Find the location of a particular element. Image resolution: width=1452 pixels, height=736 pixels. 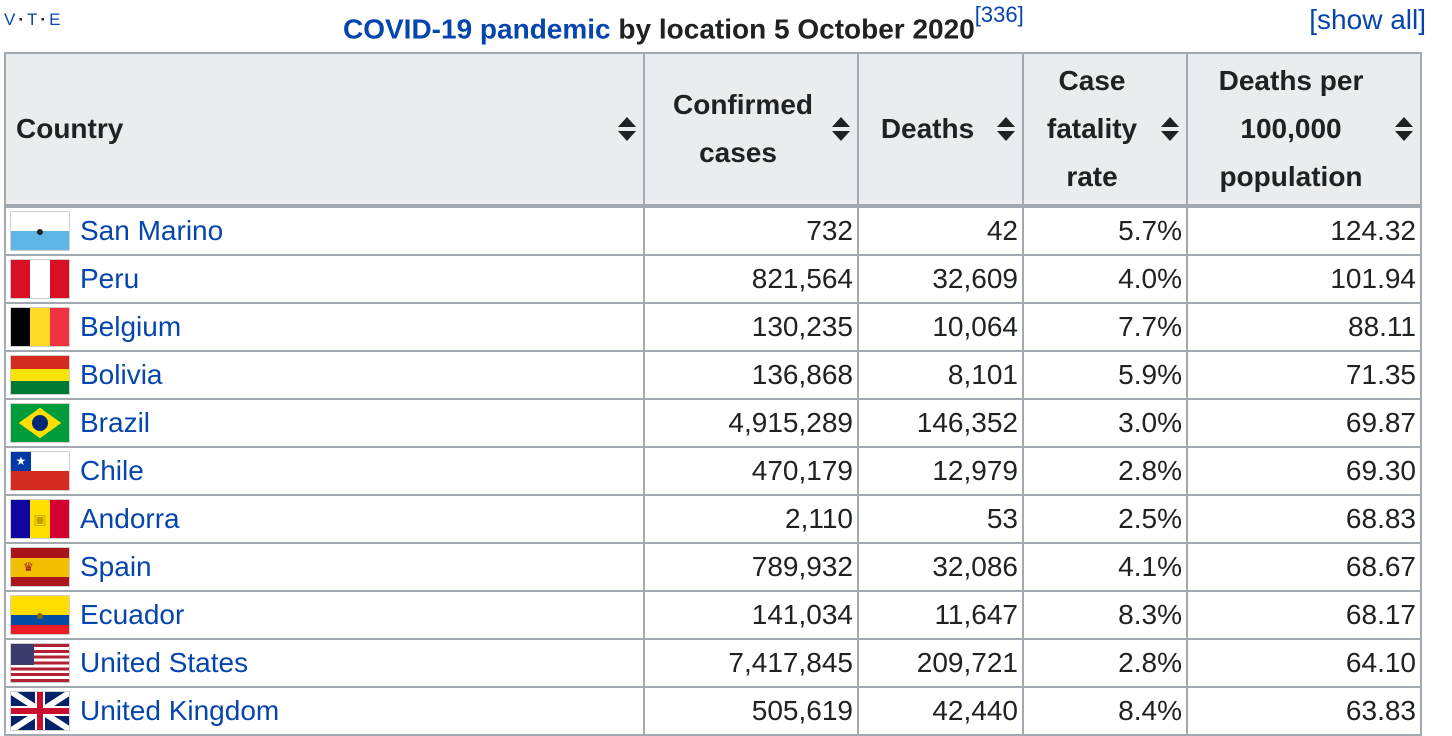

table-row: Belgium 130,235 10,064 7.7% 88.11 is located at coordinates (713, 327).